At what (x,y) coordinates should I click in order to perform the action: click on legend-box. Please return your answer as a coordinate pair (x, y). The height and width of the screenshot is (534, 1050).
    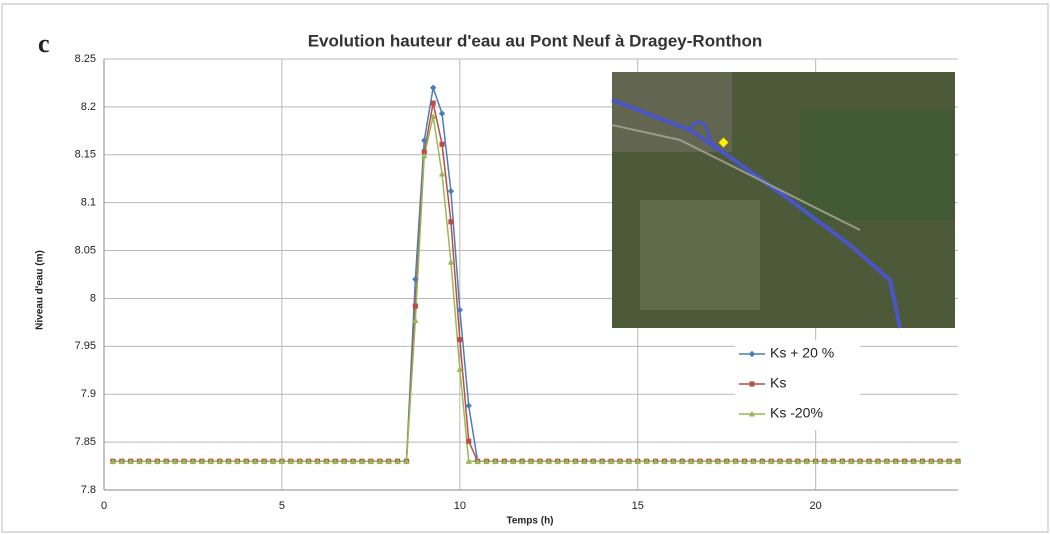
    Looking at the image, I should click on (797, 385).